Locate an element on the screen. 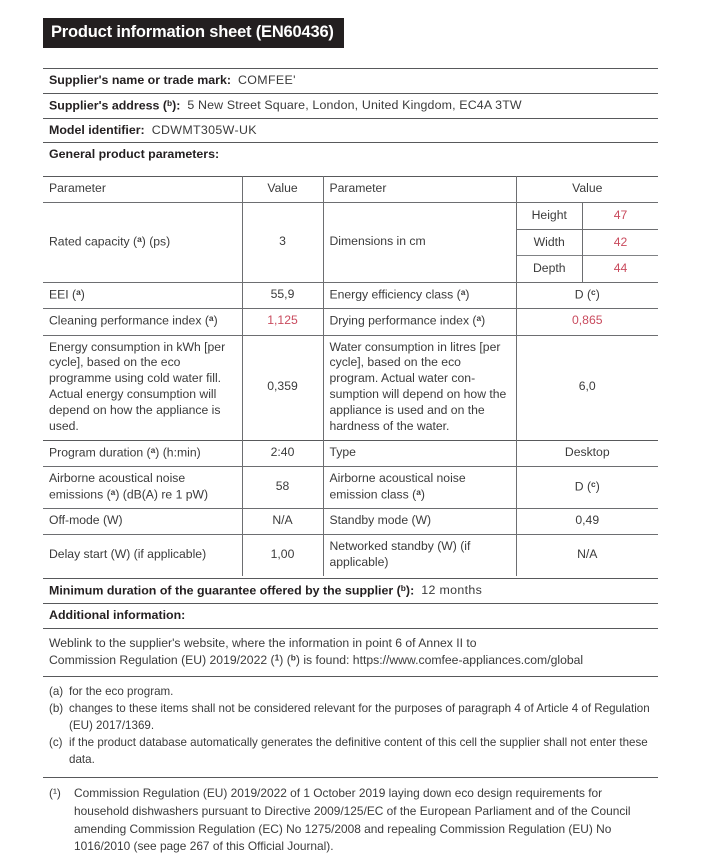 This screenshot has height=864, width=711. guarantee-value: 12 months is located at coordinates (452, 590).